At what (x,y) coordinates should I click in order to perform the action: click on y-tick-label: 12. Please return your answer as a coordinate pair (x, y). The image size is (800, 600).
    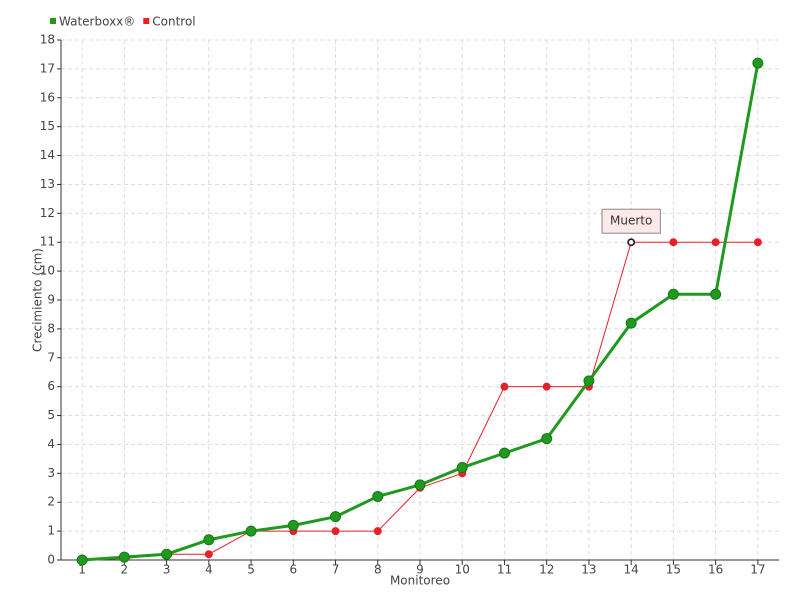
    Looking at the image, I should click on (47, 213).